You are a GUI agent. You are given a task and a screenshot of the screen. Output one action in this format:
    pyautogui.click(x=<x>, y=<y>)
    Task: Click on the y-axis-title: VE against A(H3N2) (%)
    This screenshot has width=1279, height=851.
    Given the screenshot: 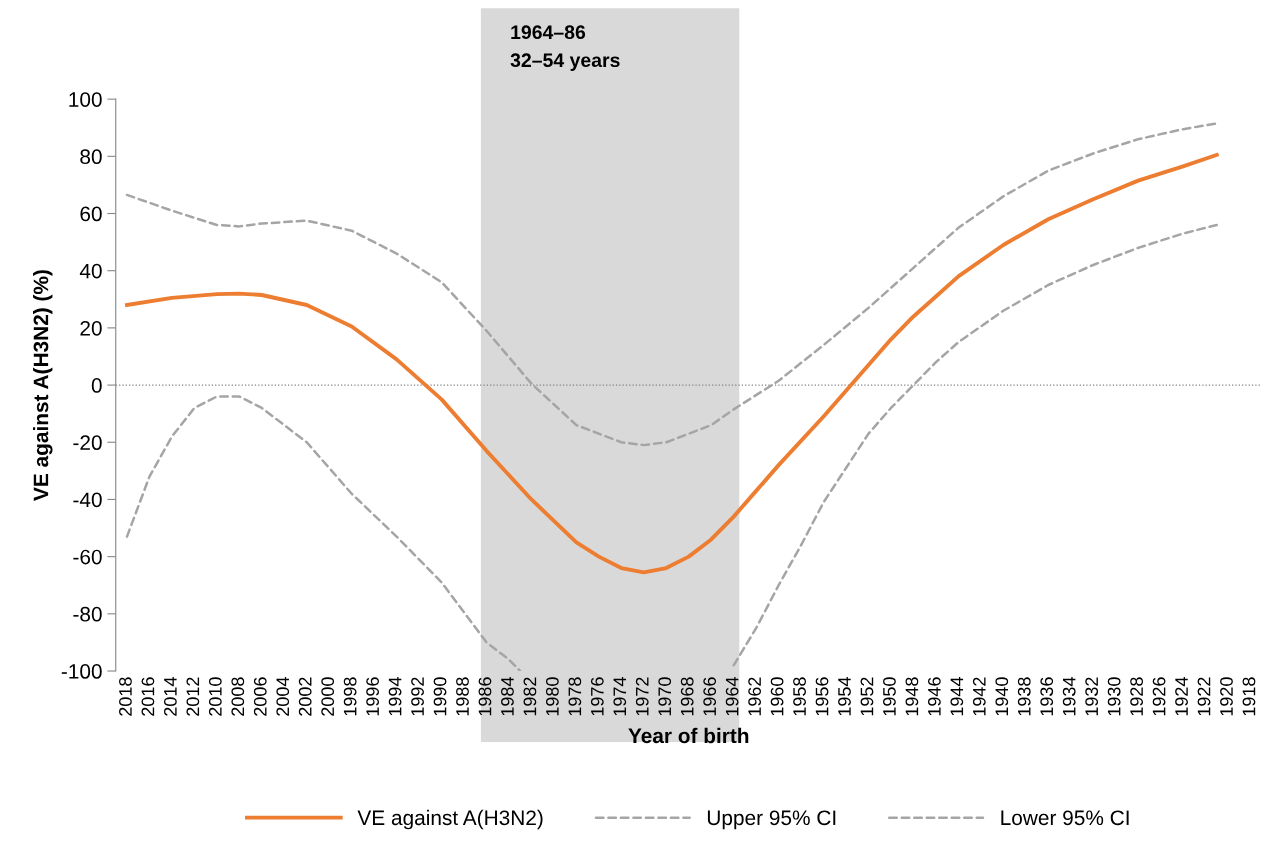 What is the action you would take?
    pyautogui.click(x=43, y=385)
    